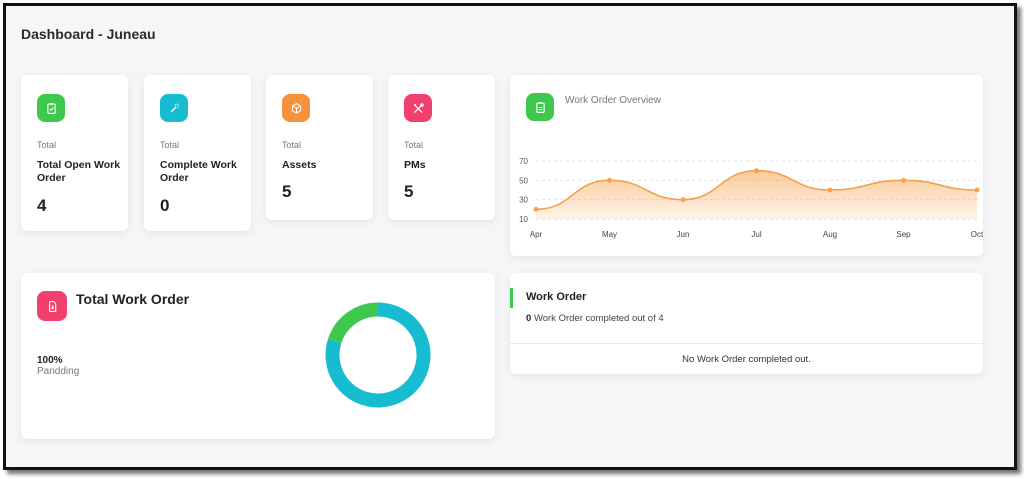 Image resolution: width=1024 pixels, height=479 pixels. Describe the element at coordinates (296, 108) in the screenshot. I see `cube-icon` at that location.